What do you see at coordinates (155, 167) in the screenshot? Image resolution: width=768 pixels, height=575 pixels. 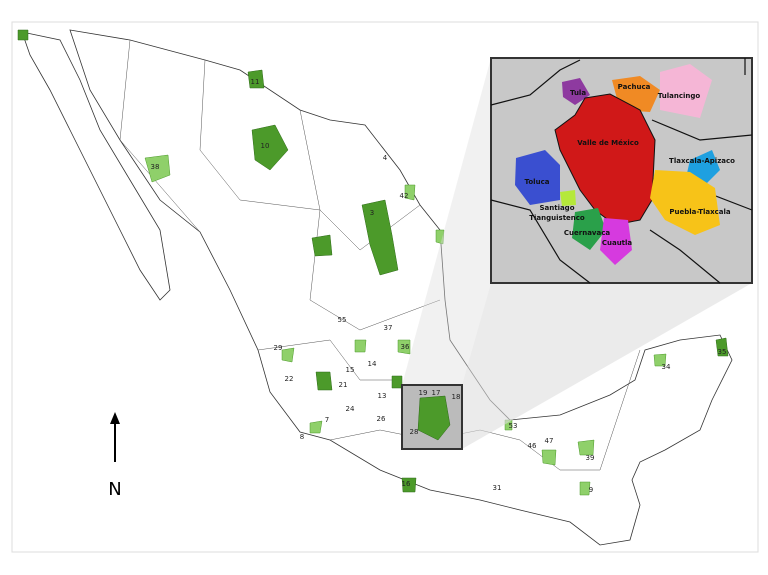 I see `region-number: 38` at bounding box center [155, 167].